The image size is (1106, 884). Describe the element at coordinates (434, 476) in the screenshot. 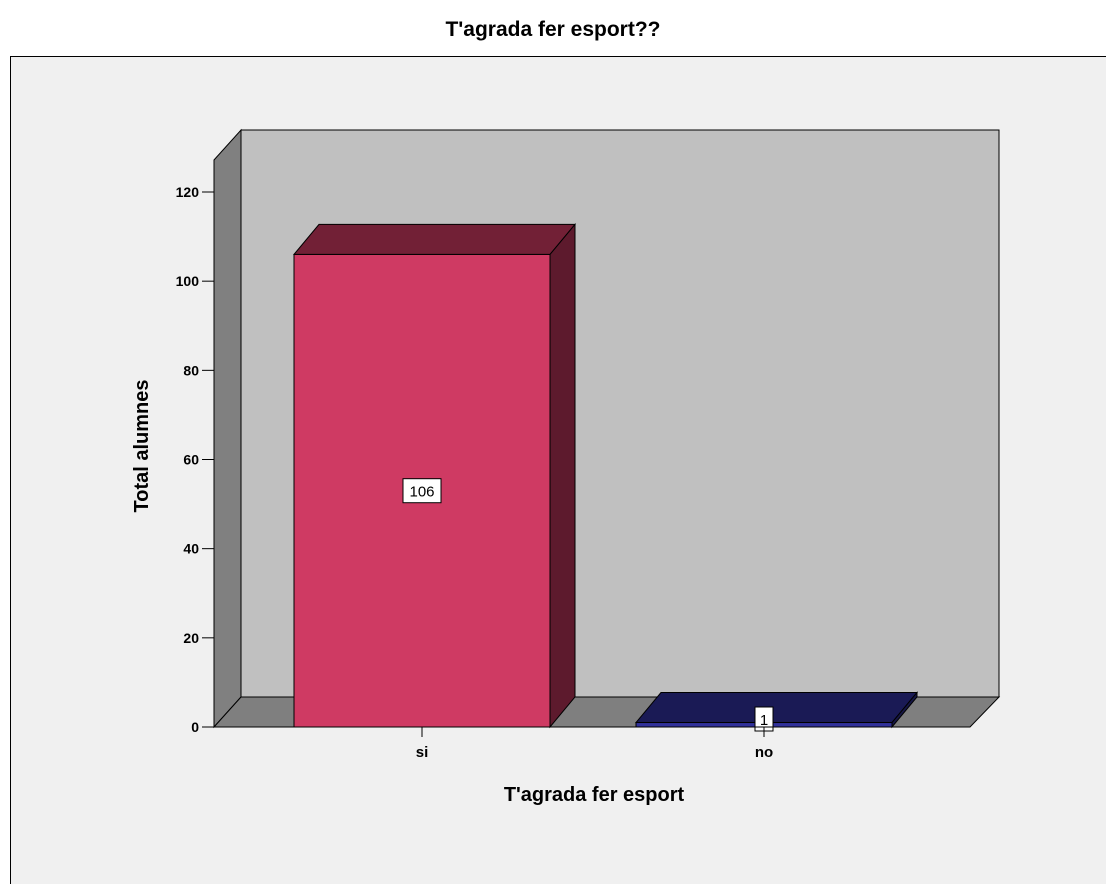

I see `bar-si: 106` at that location.